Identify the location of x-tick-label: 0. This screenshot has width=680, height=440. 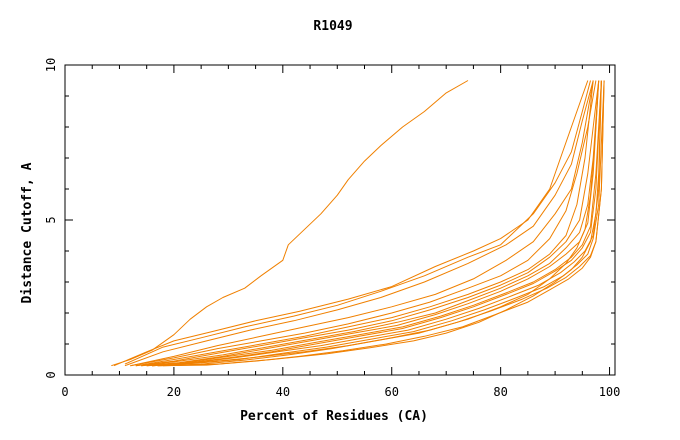
(64, 392).